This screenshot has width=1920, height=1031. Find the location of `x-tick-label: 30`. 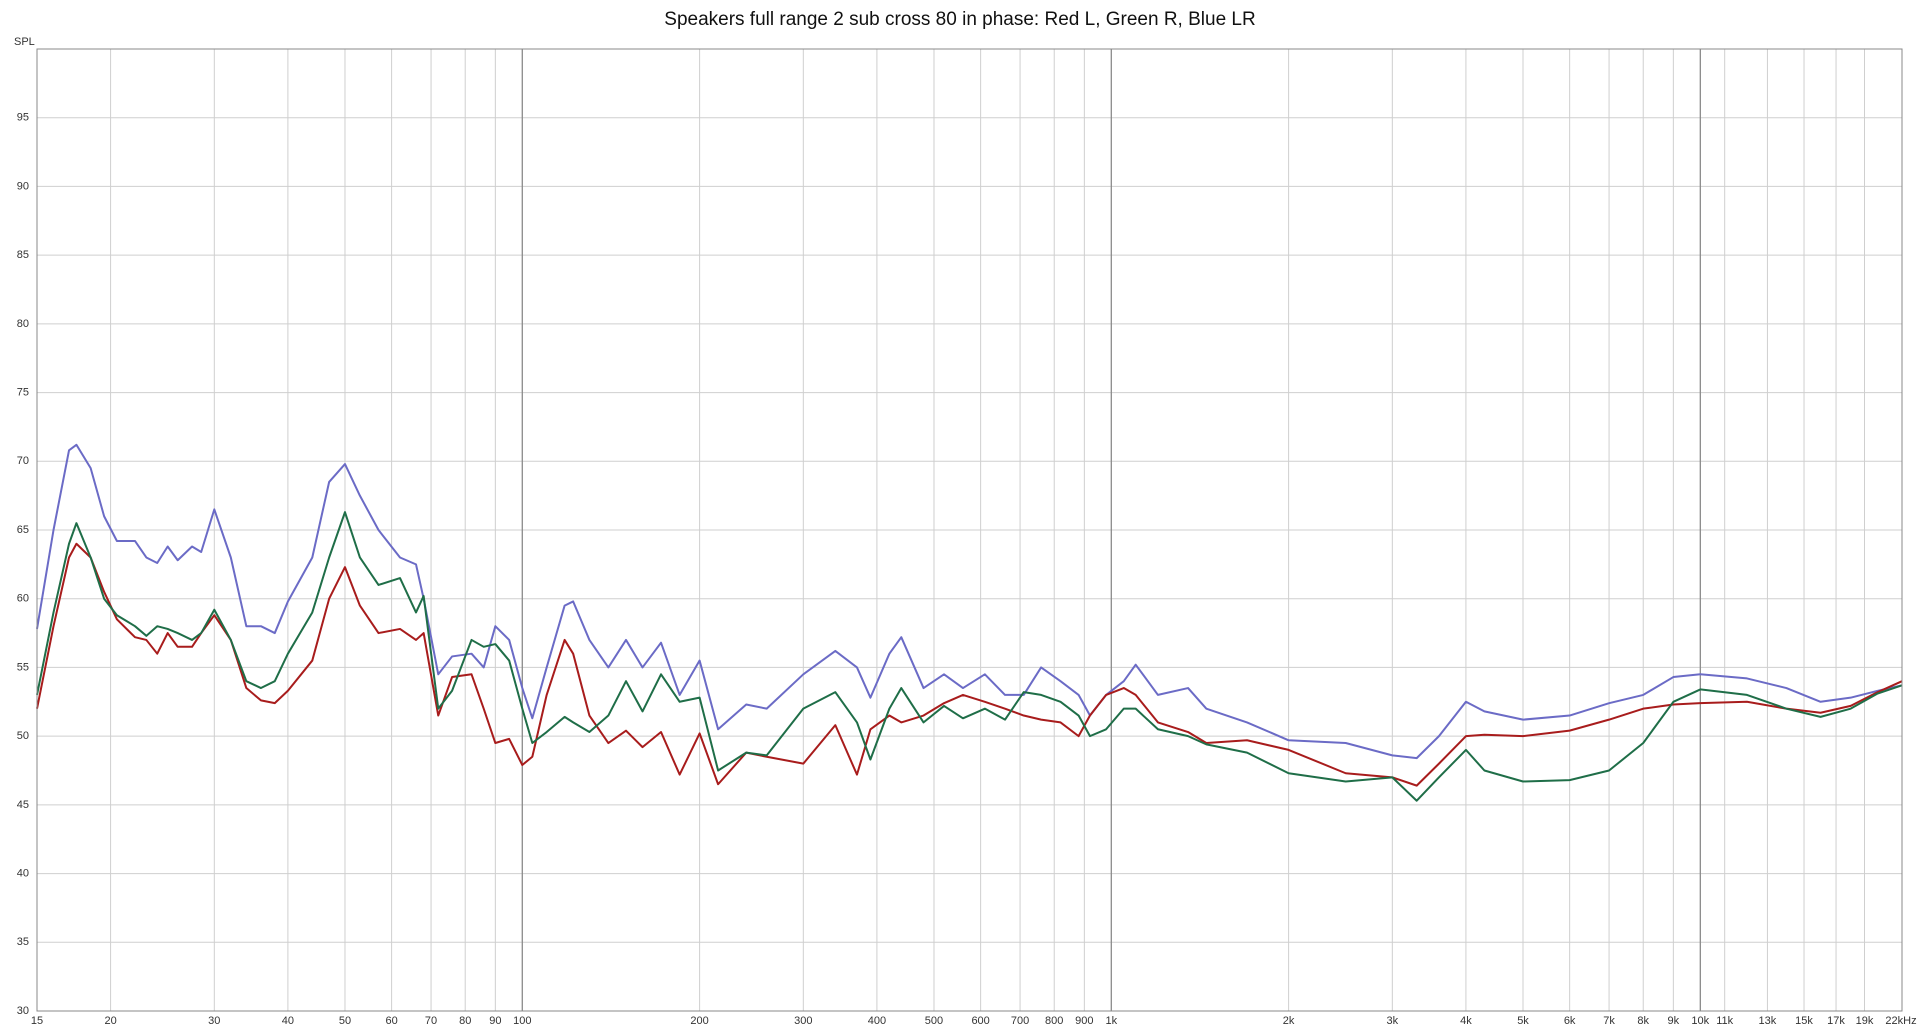

x-tick-label: 30 is located at coordinates (214, 1021).